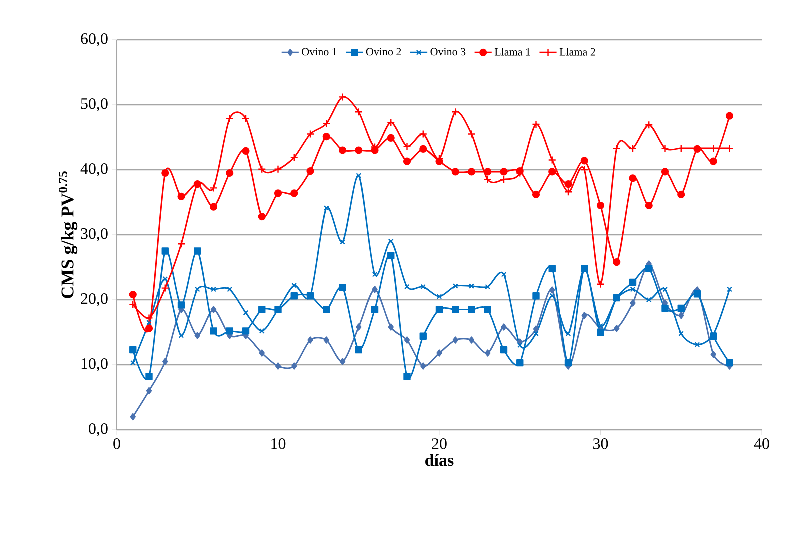 This screenshot has width=785, height=535. Describe the element at coordinates (94, 235) in the screenshot. I see `y-tick-label: 30,0` at that location.